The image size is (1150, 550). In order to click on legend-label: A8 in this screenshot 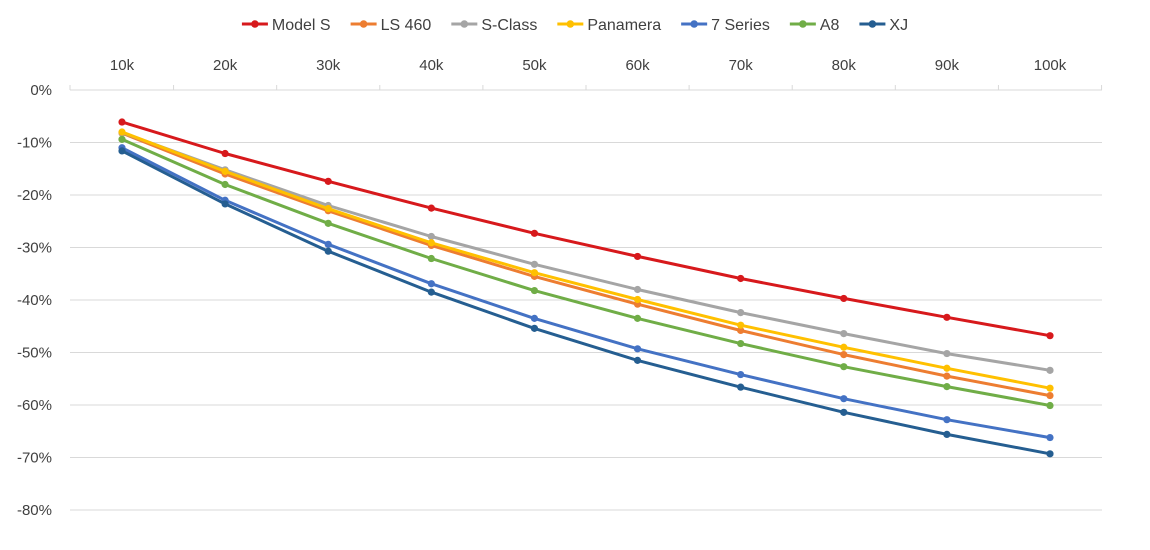, I will do `click(830, 25)`.